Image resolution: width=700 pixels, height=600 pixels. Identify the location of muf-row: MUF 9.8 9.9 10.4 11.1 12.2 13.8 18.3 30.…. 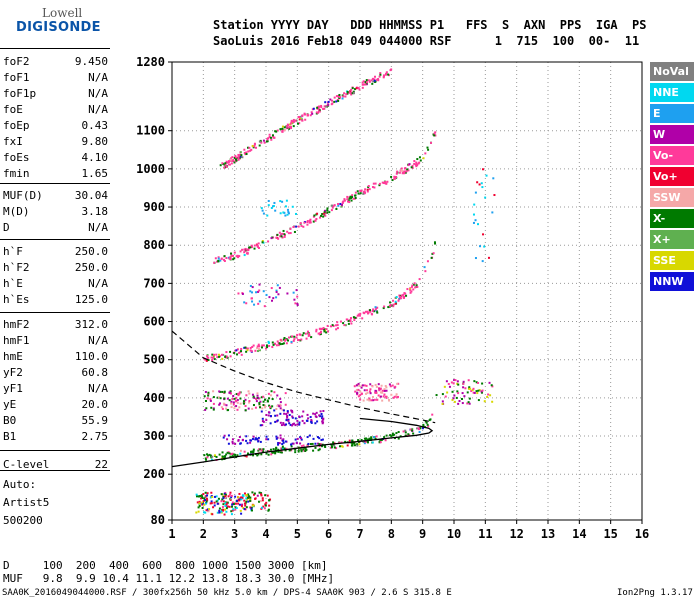
(169, 578).